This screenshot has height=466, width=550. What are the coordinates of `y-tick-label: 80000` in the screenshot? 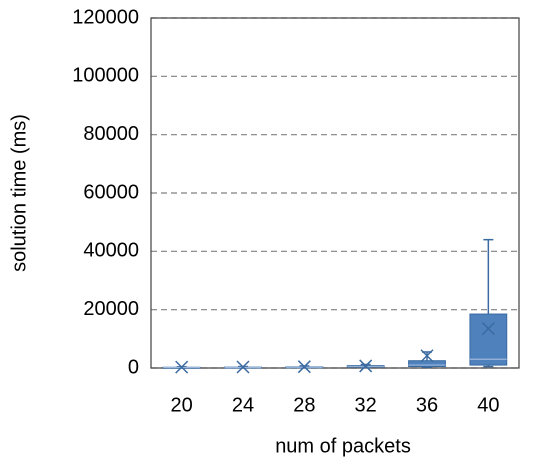 It's located at (111, 134).